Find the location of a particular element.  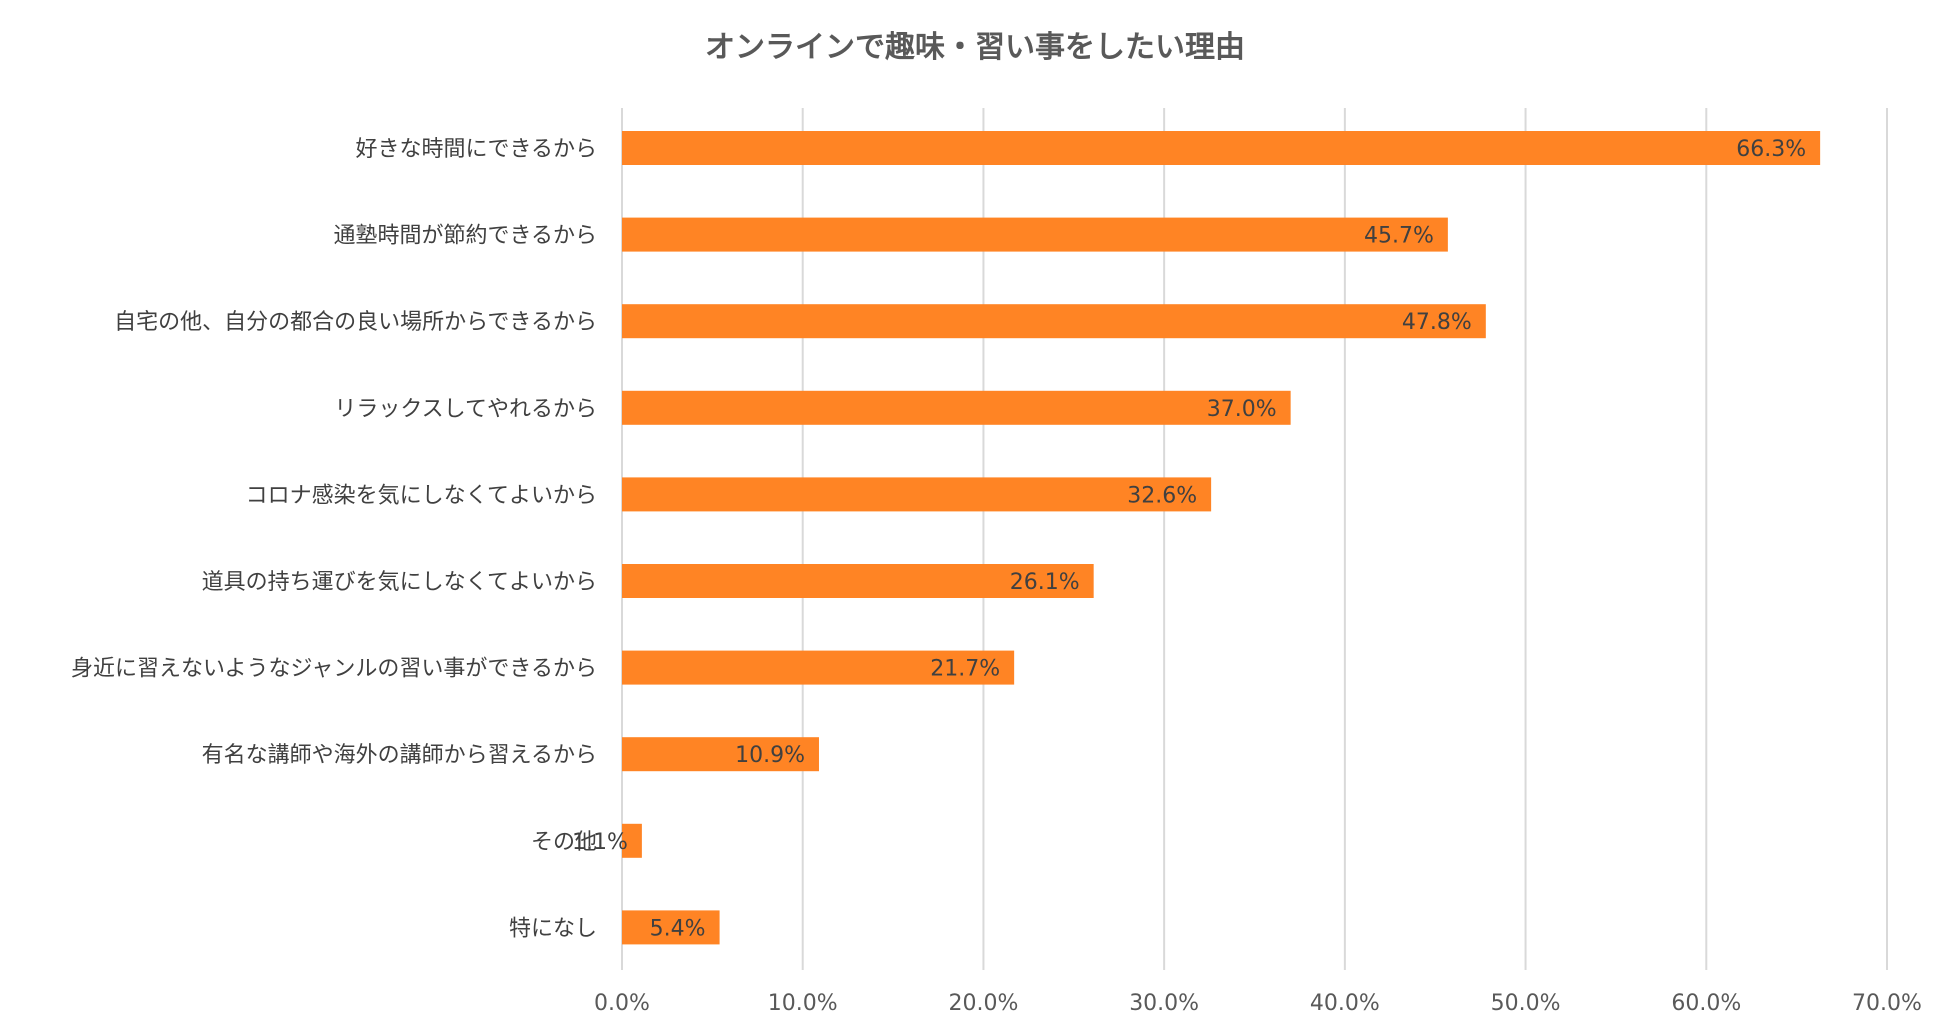

data-label: 66.3% is located at coordinates (1771, 149).